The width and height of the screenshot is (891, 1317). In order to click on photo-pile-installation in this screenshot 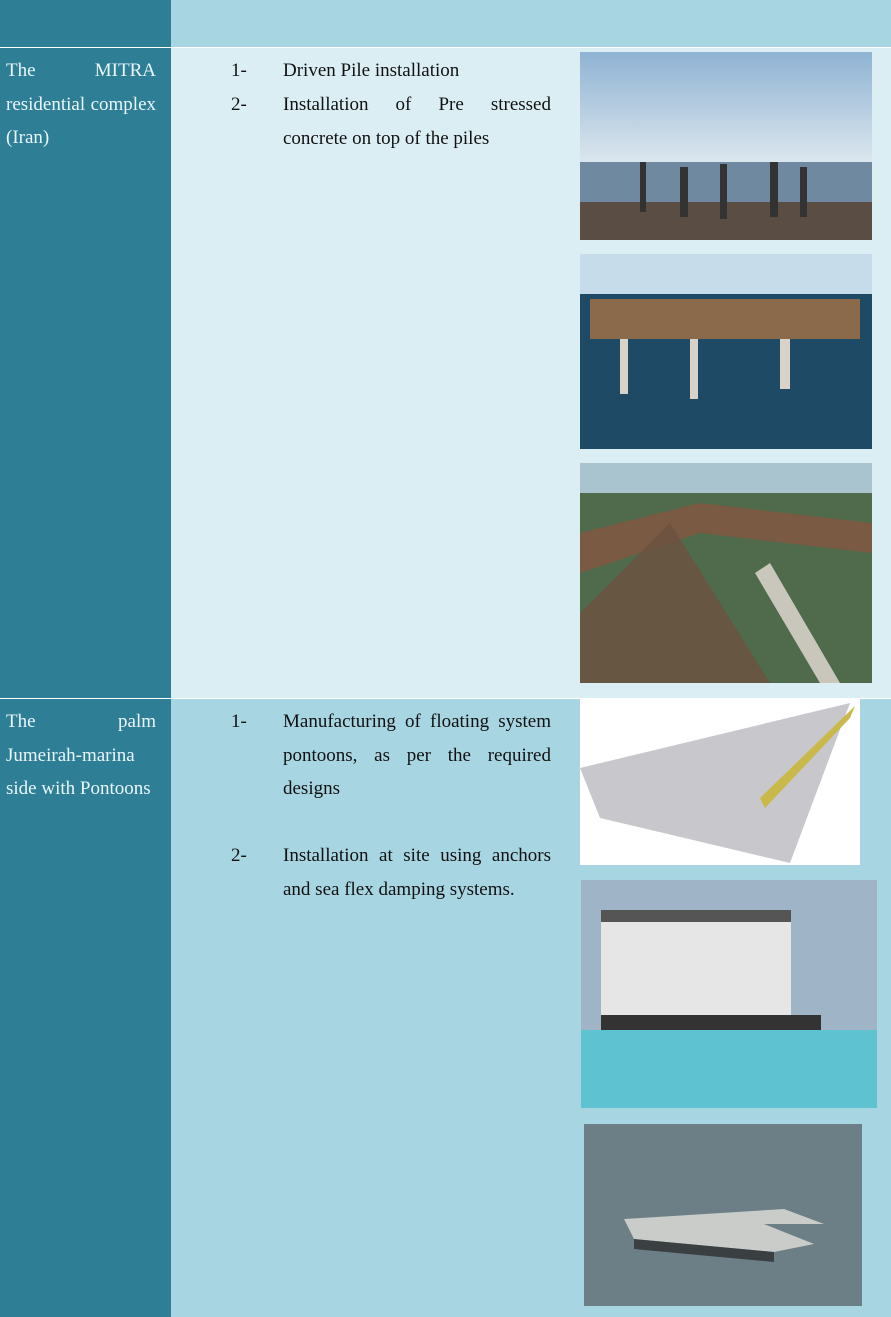, I will do `click(726, 146)`.